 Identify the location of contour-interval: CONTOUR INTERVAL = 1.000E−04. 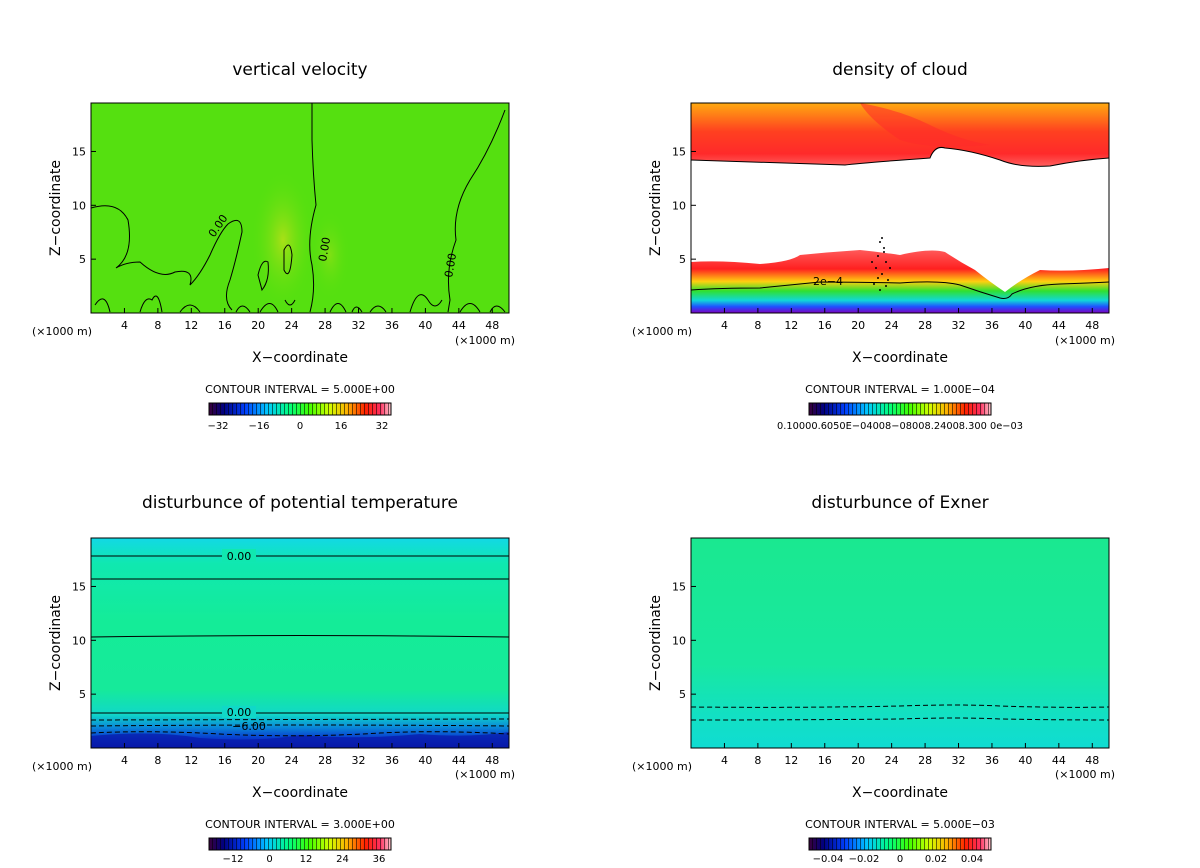
(900, 389).